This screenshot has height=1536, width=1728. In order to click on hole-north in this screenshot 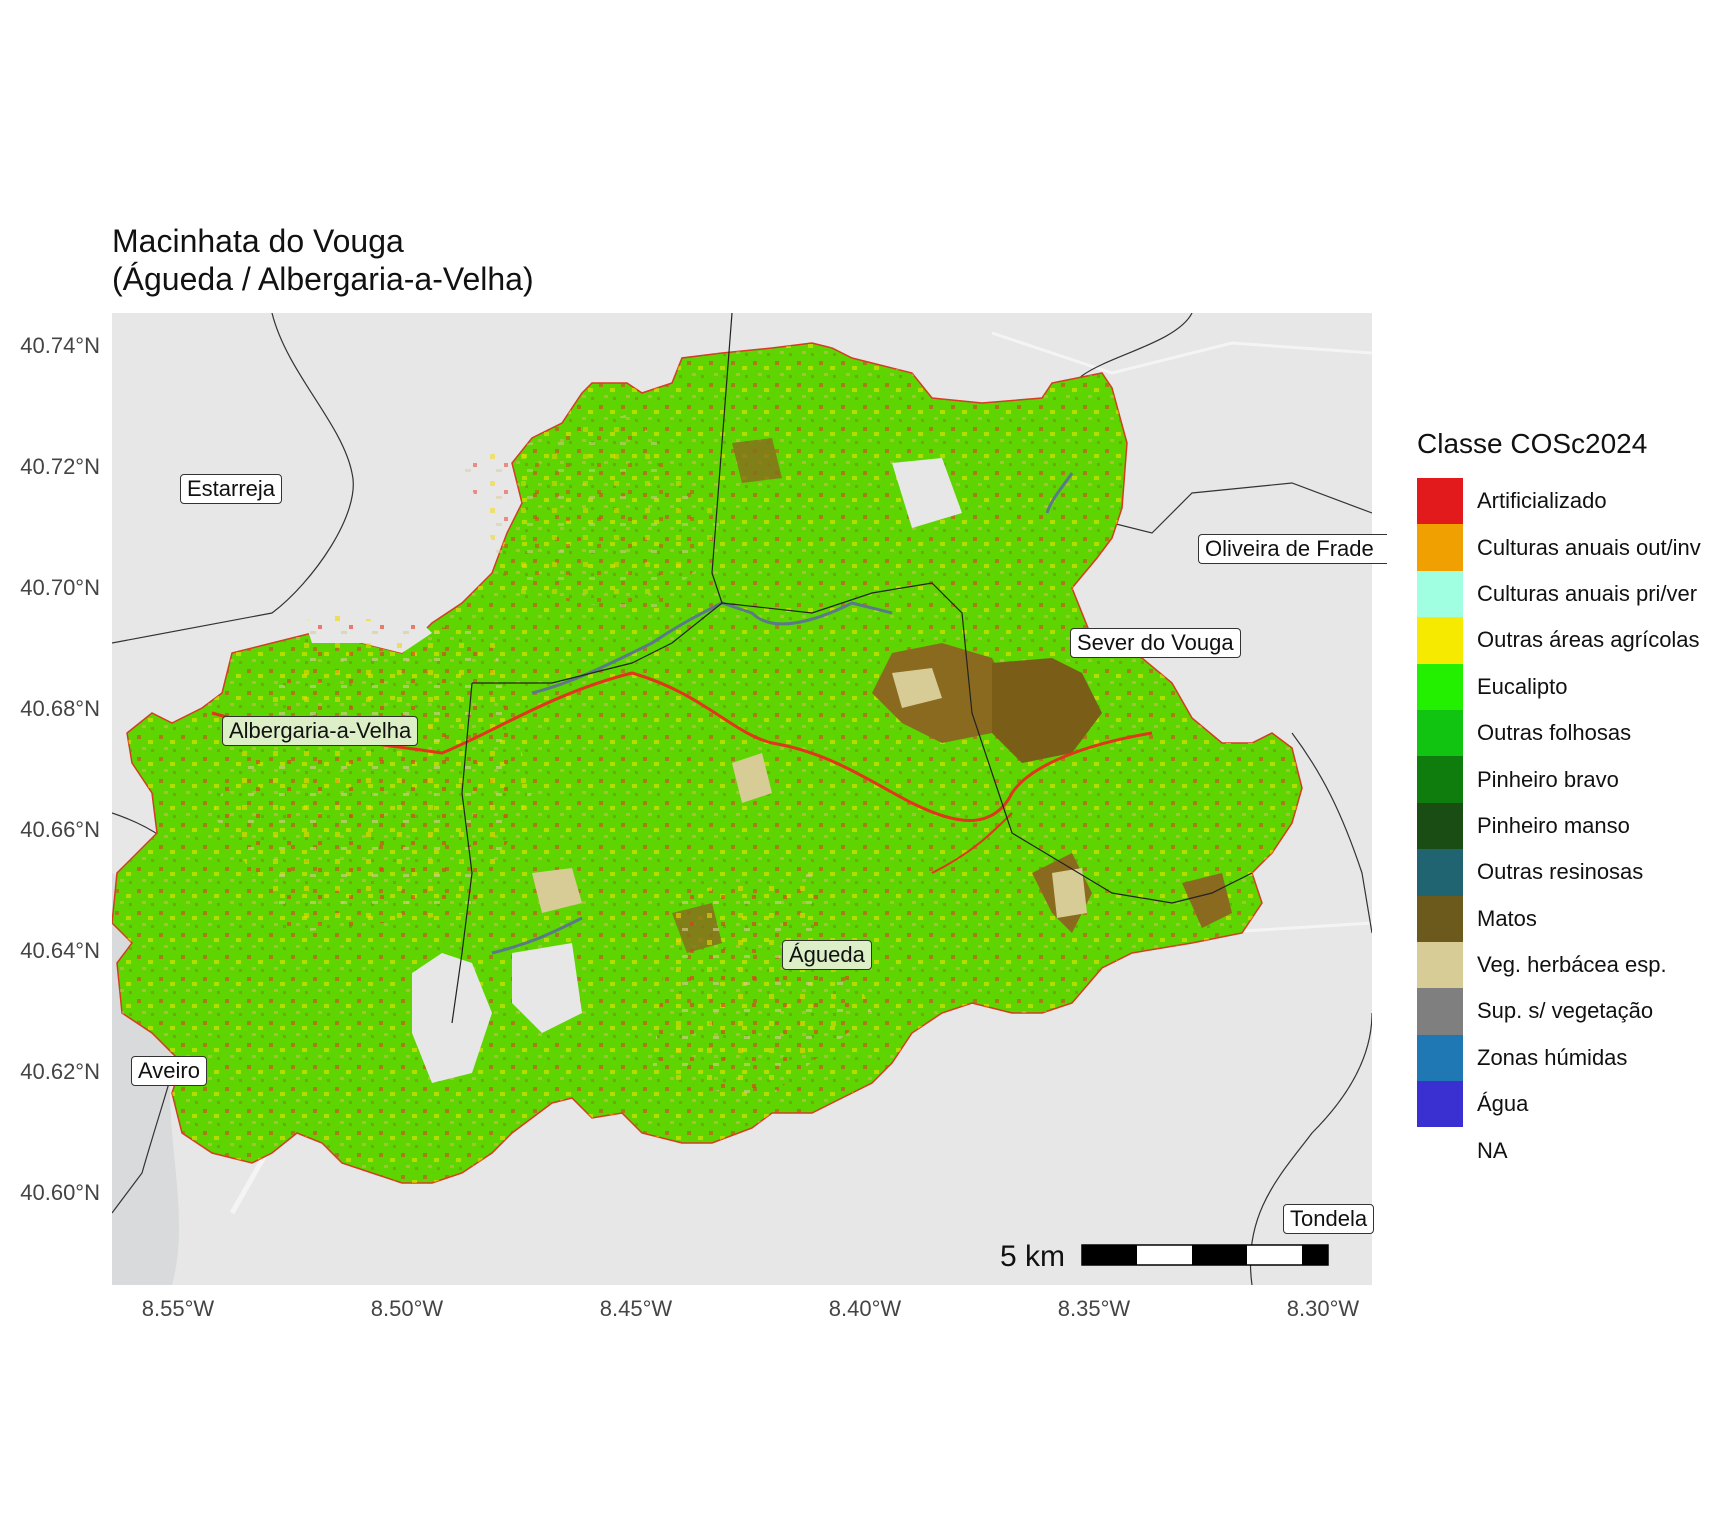, I will do `click(927, 493)`.